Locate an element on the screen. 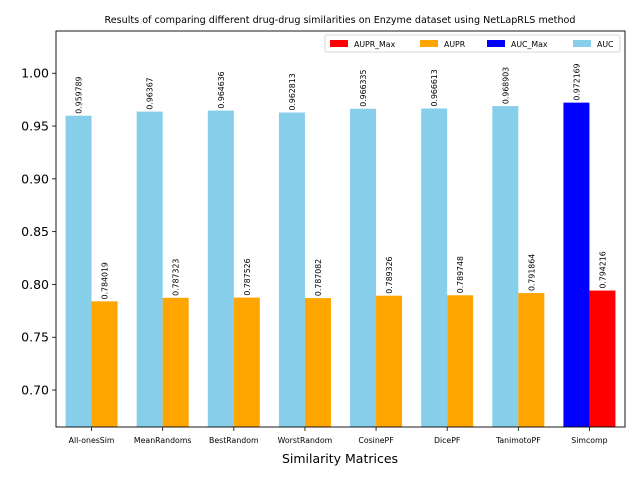 The height and width of the screenshot is (480, 640). legend: AUPR_Max AUPR AUC_Max AUC is located at coordinates (472, 43).